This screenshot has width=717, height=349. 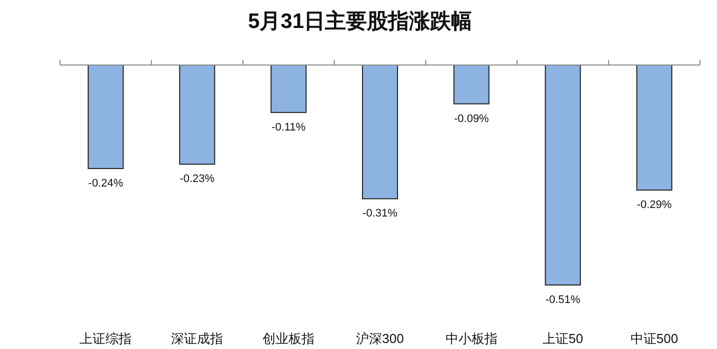 I want to click on data-label: -0.09%, so click(x=472, y=118).